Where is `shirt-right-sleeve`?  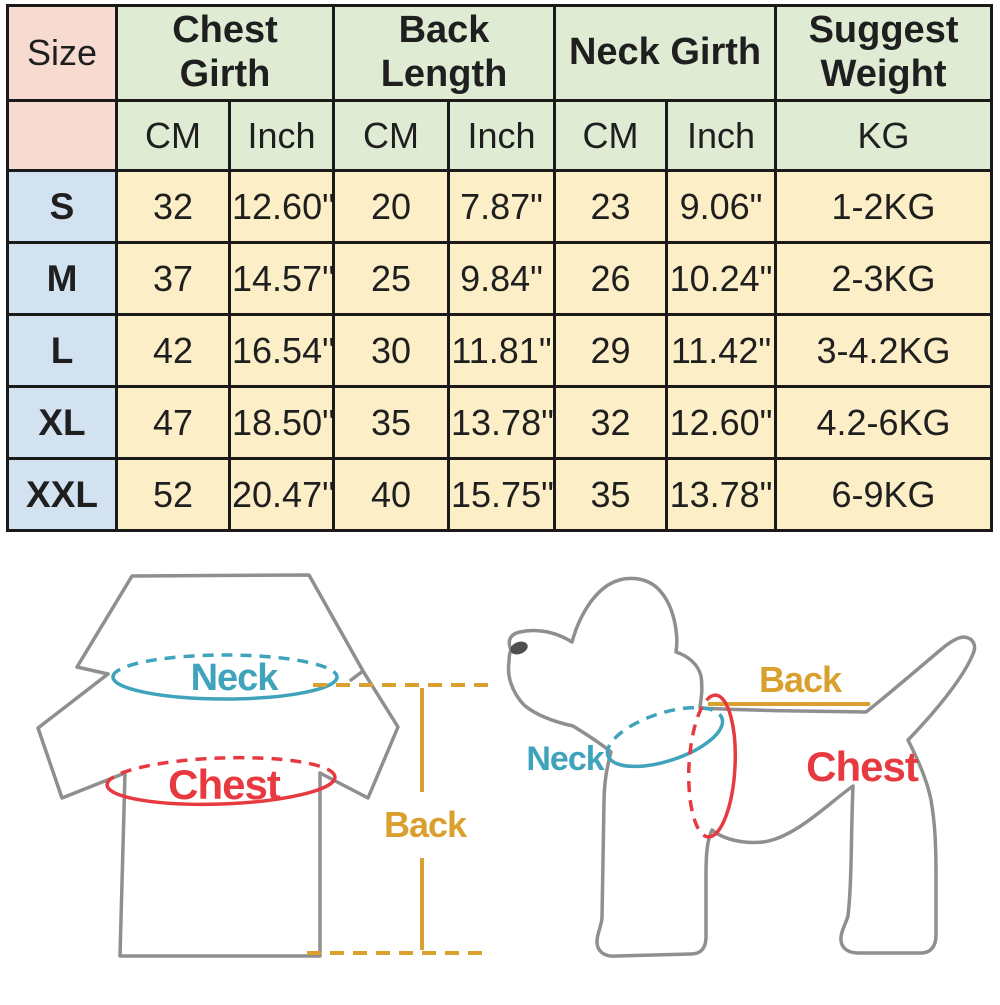
shirt-right-sleeve is located at coordinates (359, 734).